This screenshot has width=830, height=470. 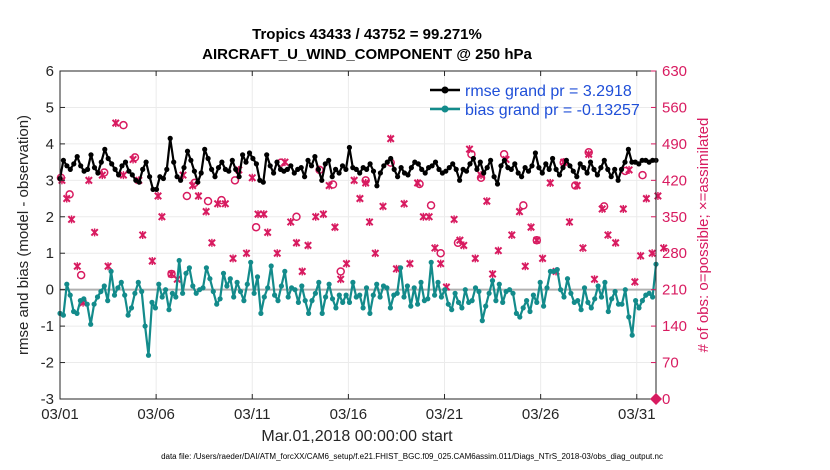 I want to click on y-axis-ticks: -3 -2 -1 0 1 2 3 4 5 6, so click(x=53, y=235).